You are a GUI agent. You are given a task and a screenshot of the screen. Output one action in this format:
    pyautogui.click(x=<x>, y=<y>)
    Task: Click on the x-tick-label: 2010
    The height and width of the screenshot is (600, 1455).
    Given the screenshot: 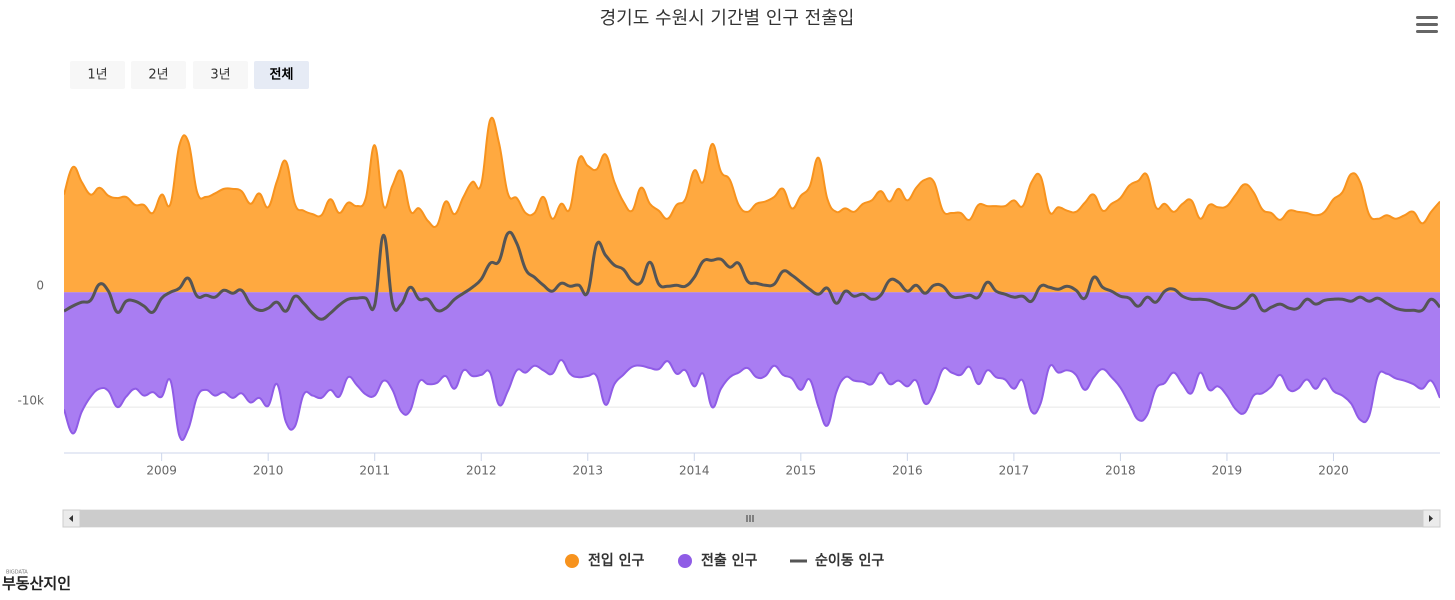 What is the action you would take?
    pyautogui.click(x=268, y=471)
    